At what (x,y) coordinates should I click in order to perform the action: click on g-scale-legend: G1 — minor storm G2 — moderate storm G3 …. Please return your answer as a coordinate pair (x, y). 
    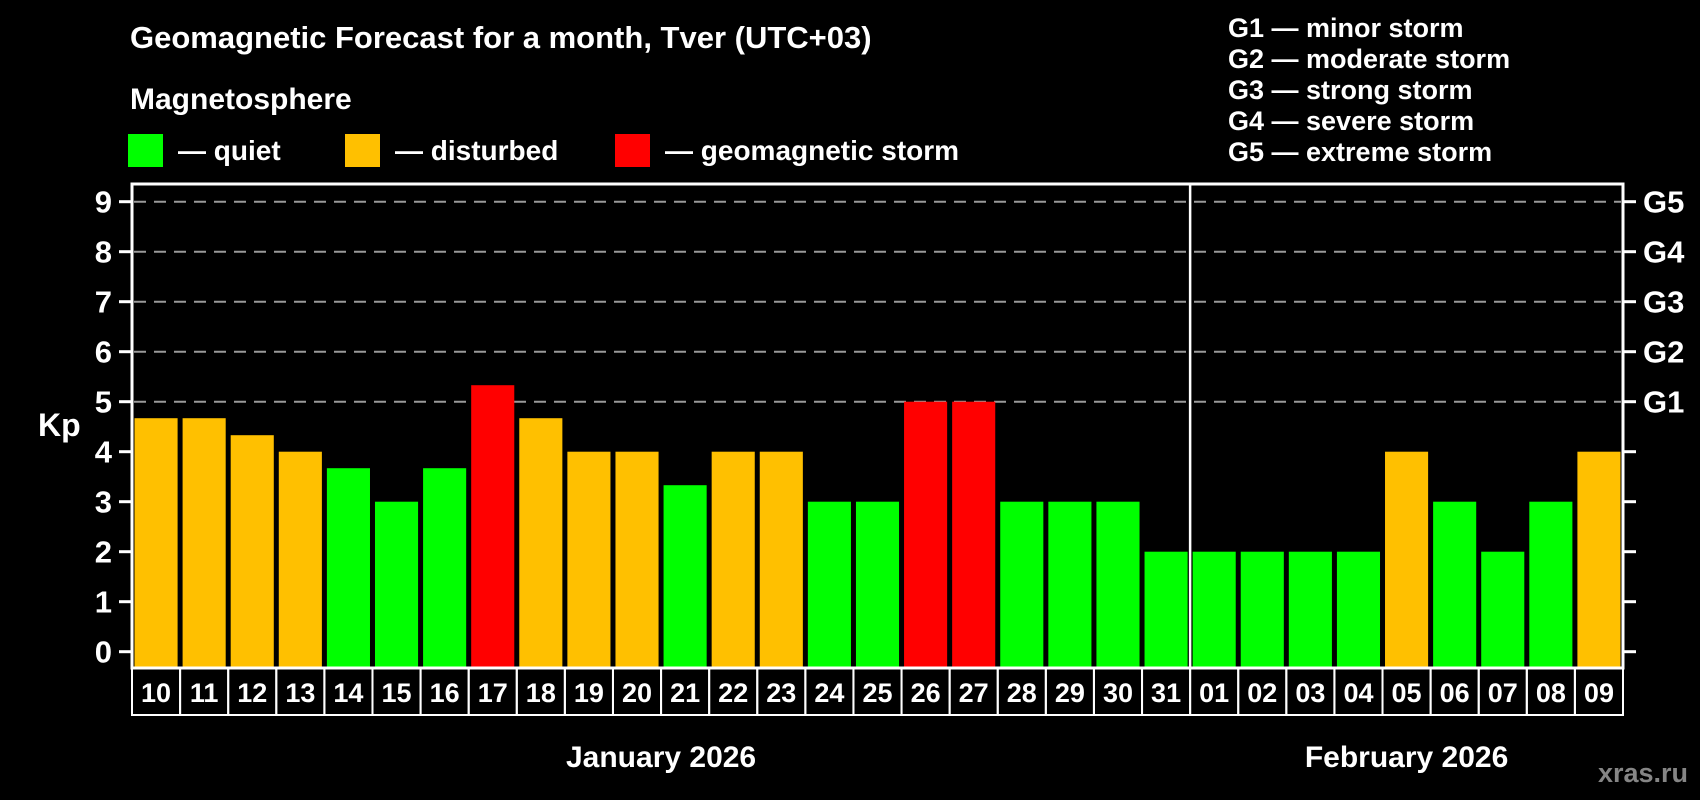
    Looking at the image, I should click on (1369, 90).